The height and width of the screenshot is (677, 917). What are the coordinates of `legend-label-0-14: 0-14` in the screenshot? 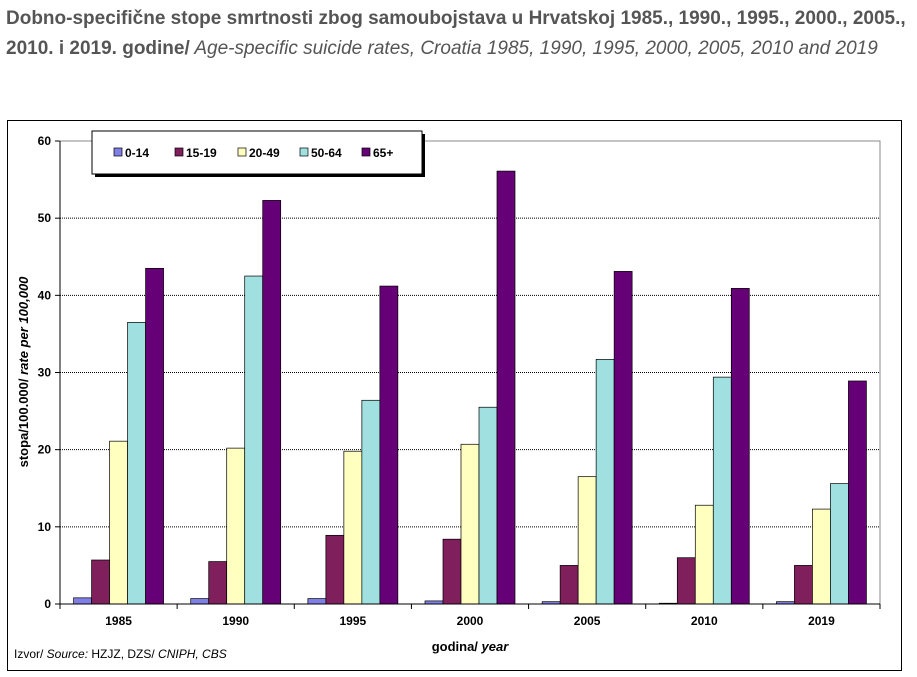 It's located at (137, 153).